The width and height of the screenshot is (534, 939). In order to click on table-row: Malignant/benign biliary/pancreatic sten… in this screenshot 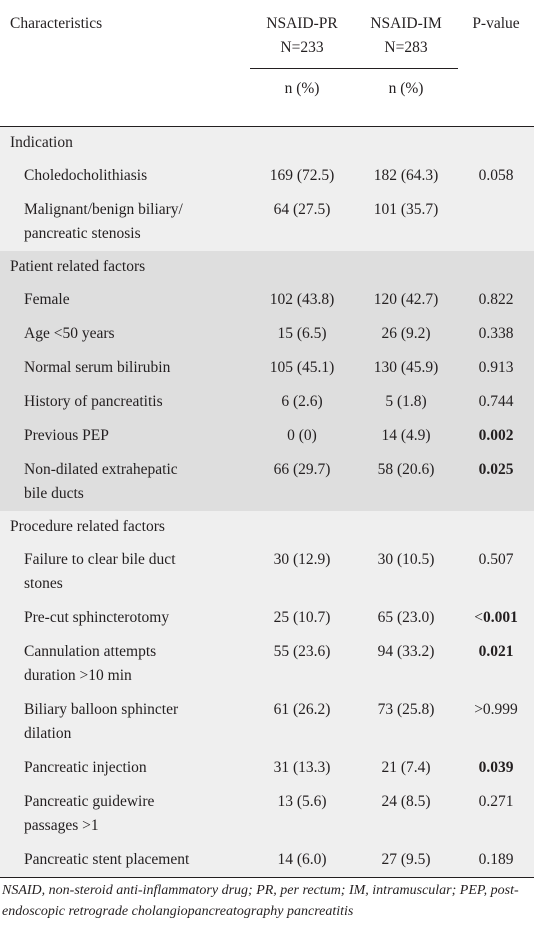, I will do `click(267, 222)`.